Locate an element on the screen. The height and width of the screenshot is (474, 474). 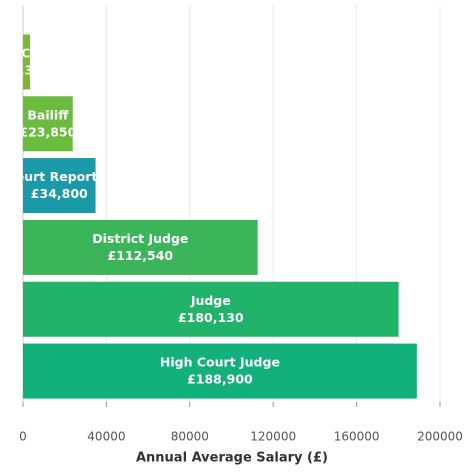
bar-value-label: £23,850 is located at coordinates (47, 131).